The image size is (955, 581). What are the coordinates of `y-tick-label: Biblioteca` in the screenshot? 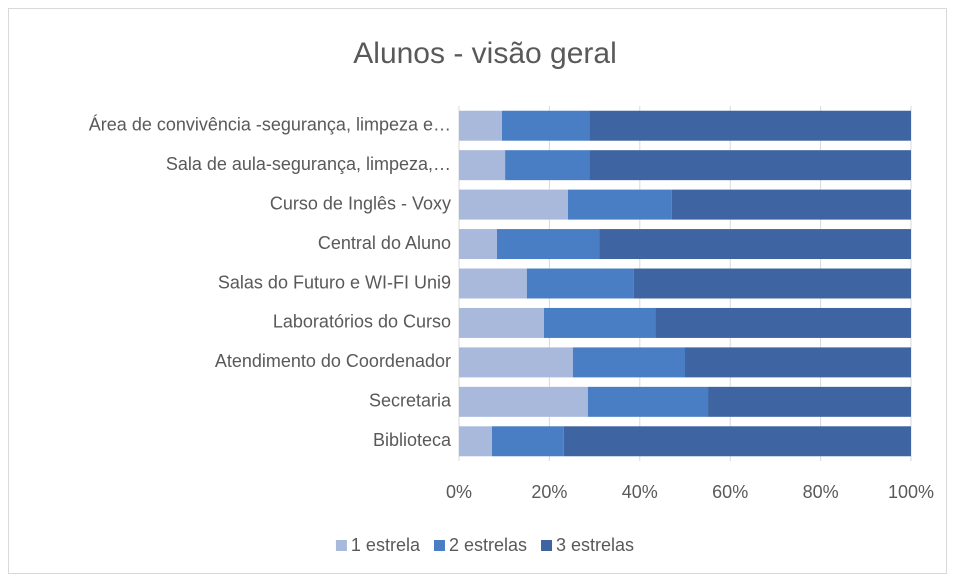 It's located at (412, 440).